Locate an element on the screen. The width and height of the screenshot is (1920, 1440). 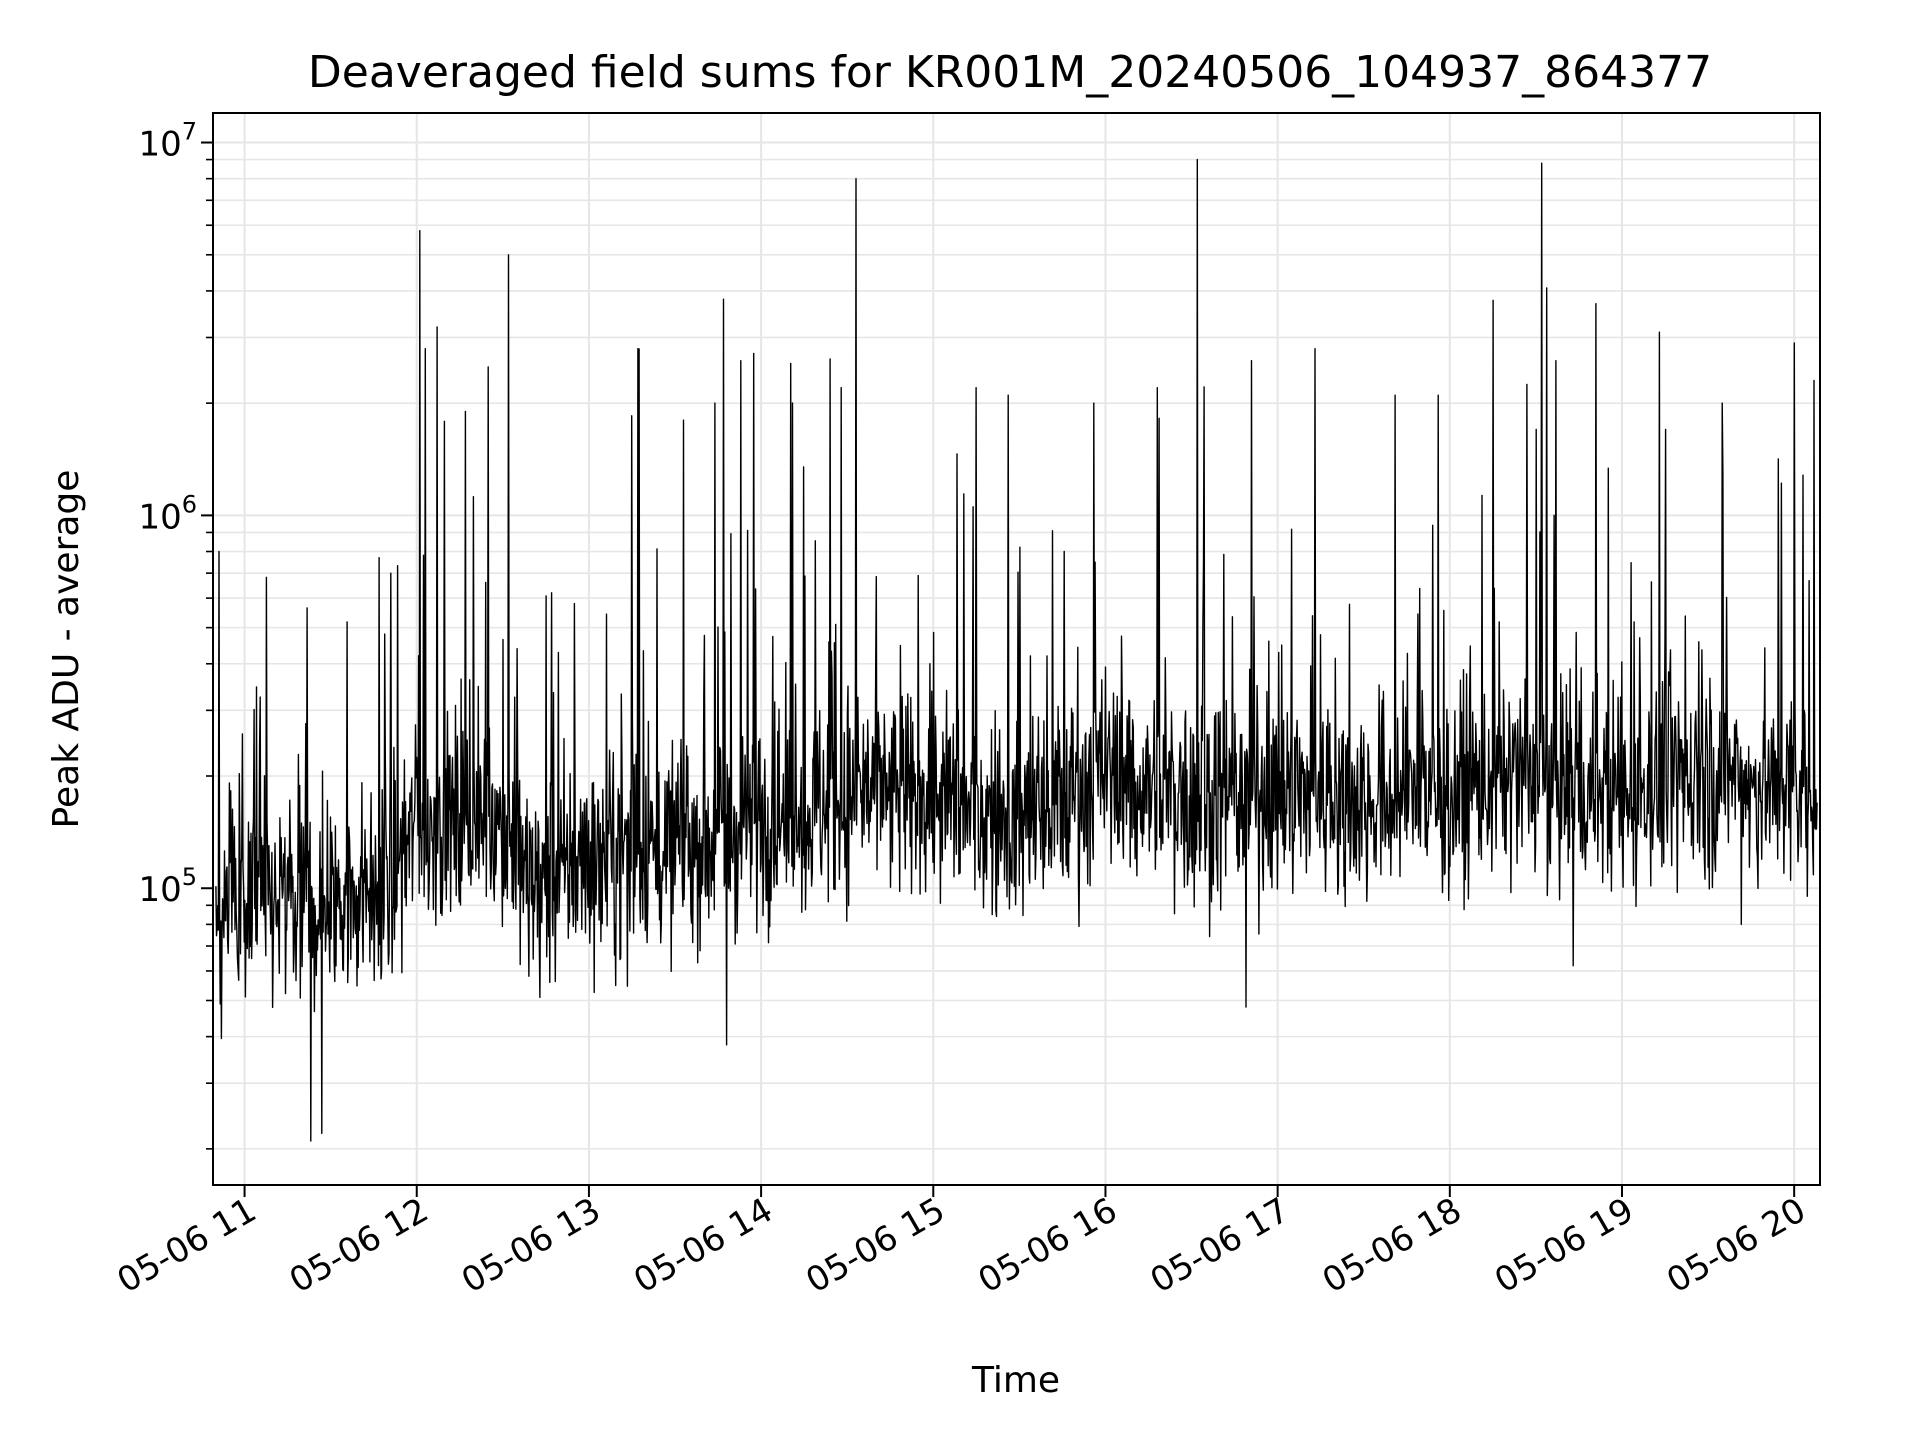
x-tick-label: 05-06 17 is located at coordinates (1220, 1245).